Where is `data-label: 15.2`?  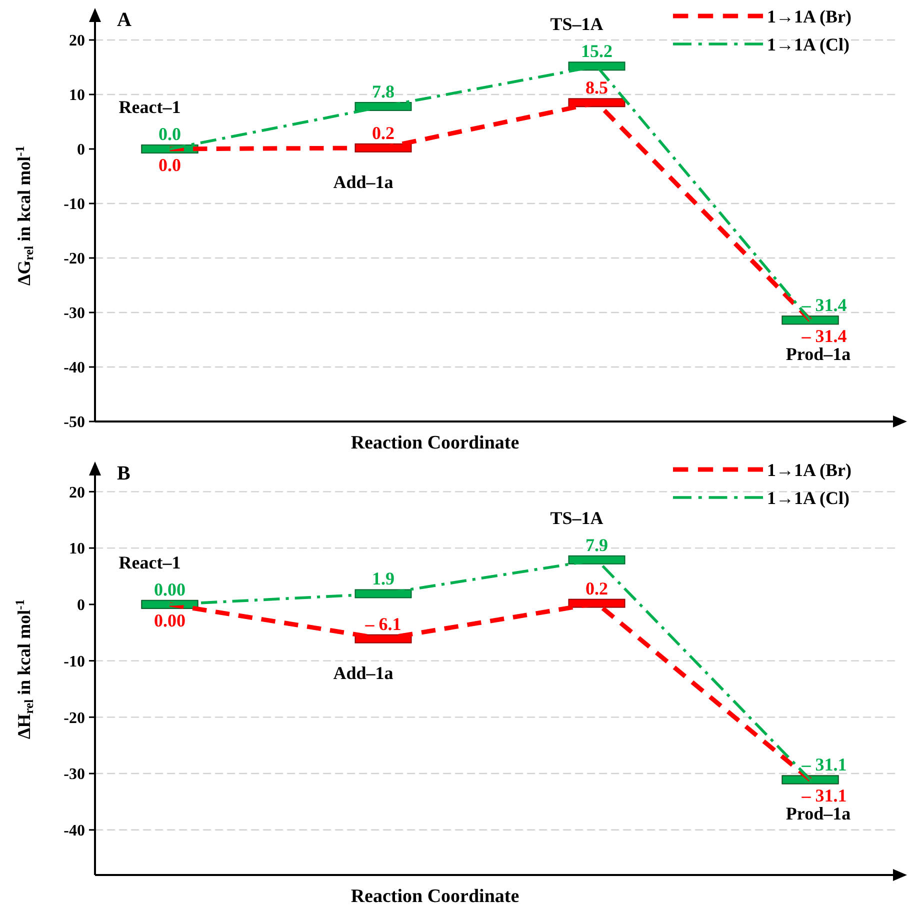
data-label: 15.2 is located at coordinates (597, 51).